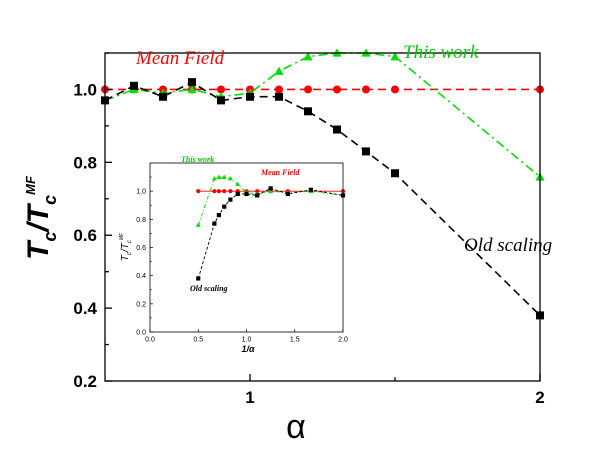  I want to click on inset-x-tick-label-3: 1.5, so click(295, 339).